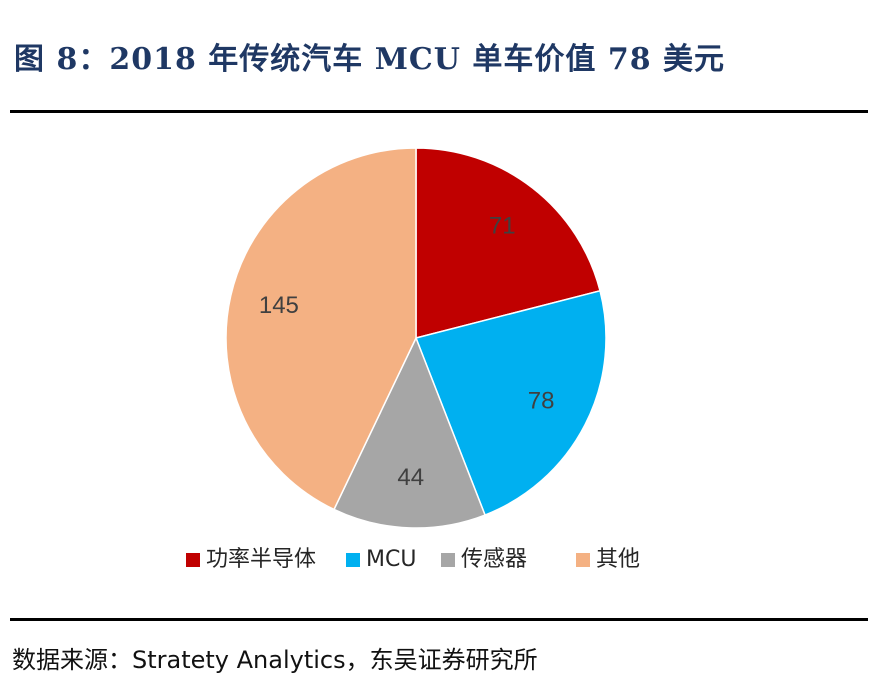 This screenshot has height=680, width=879. I want to click on bottom-rule, so click(439, 619).